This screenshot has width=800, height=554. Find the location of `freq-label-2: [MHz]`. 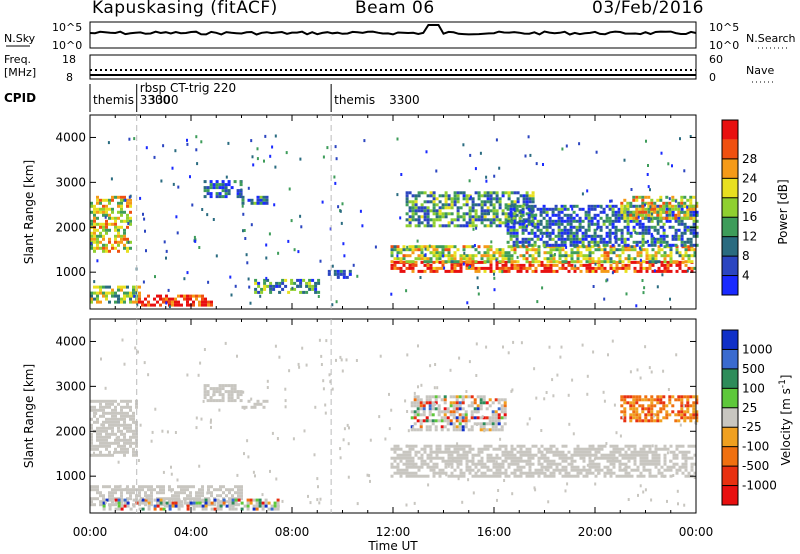

freq-label-2: [MHz] is located at coordinates (20, 72).